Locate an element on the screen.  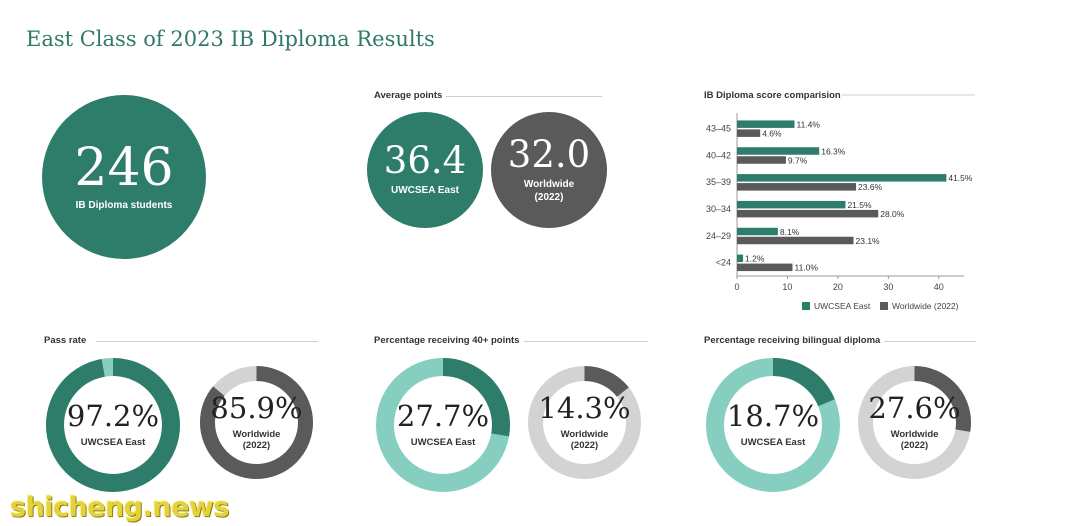
bar-value-label: 1.2% is located at coordinates (755, 259).